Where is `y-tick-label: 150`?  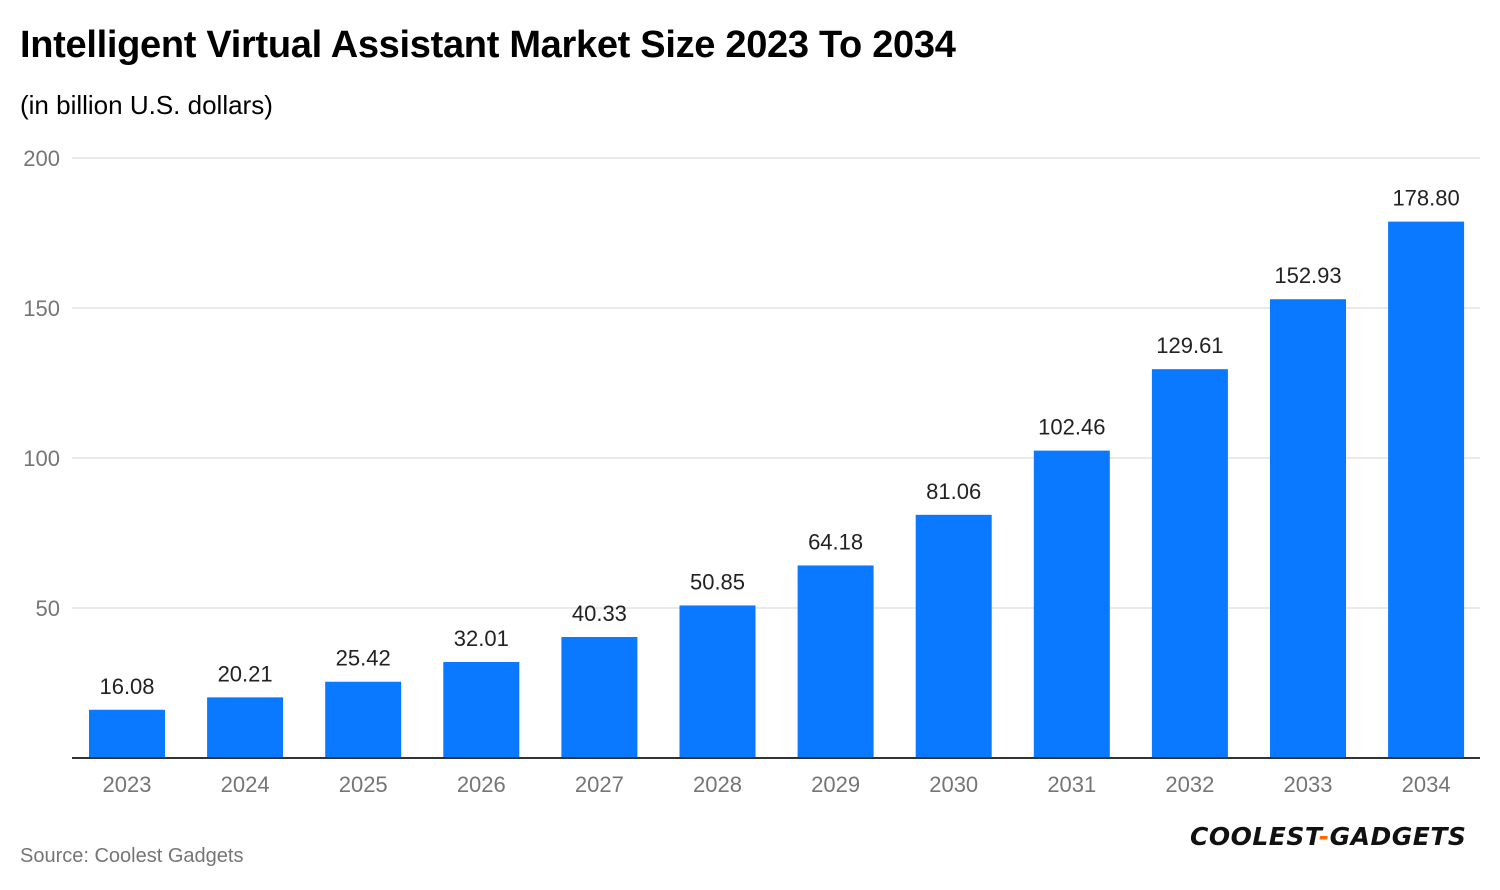 y-tick-label: 150 is located at coordinates (41, 308).